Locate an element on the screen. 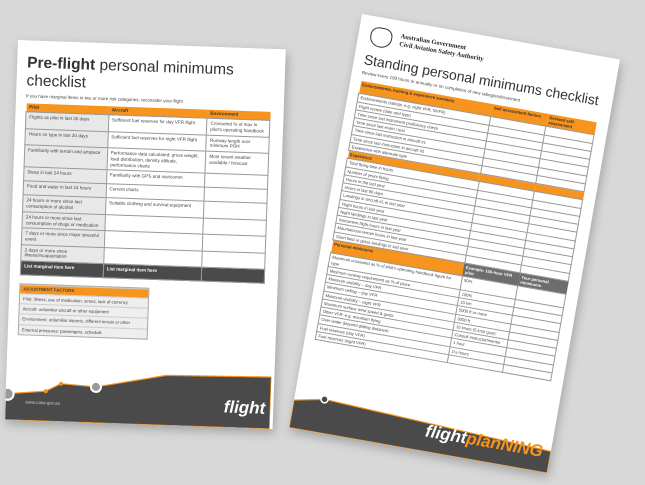 The width and height of the screenshot is (645, 485). table-cell is located at coordinates (233, 275).